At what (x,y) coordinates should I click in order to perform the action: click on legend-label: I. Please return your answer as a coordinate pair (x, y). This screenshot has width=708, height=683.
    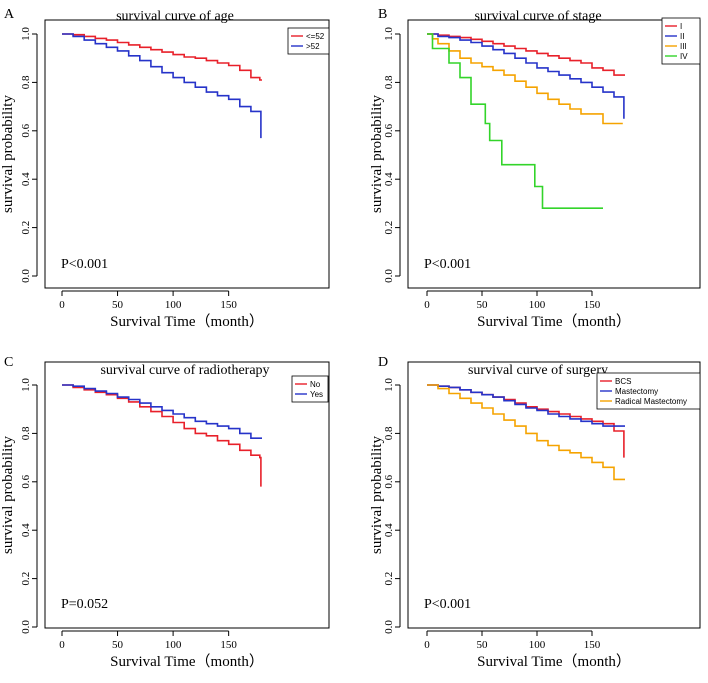
    Looking at the image, I should click on (681, 26).